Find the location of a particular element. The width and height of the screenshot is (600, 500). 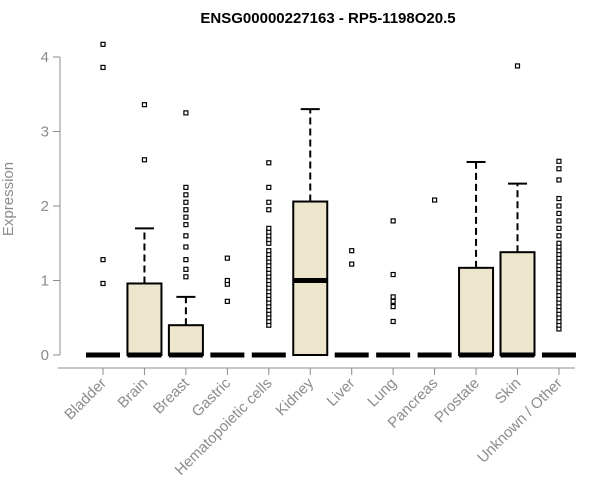

x-tick-label: Brain is located at coordinates (132, 393).